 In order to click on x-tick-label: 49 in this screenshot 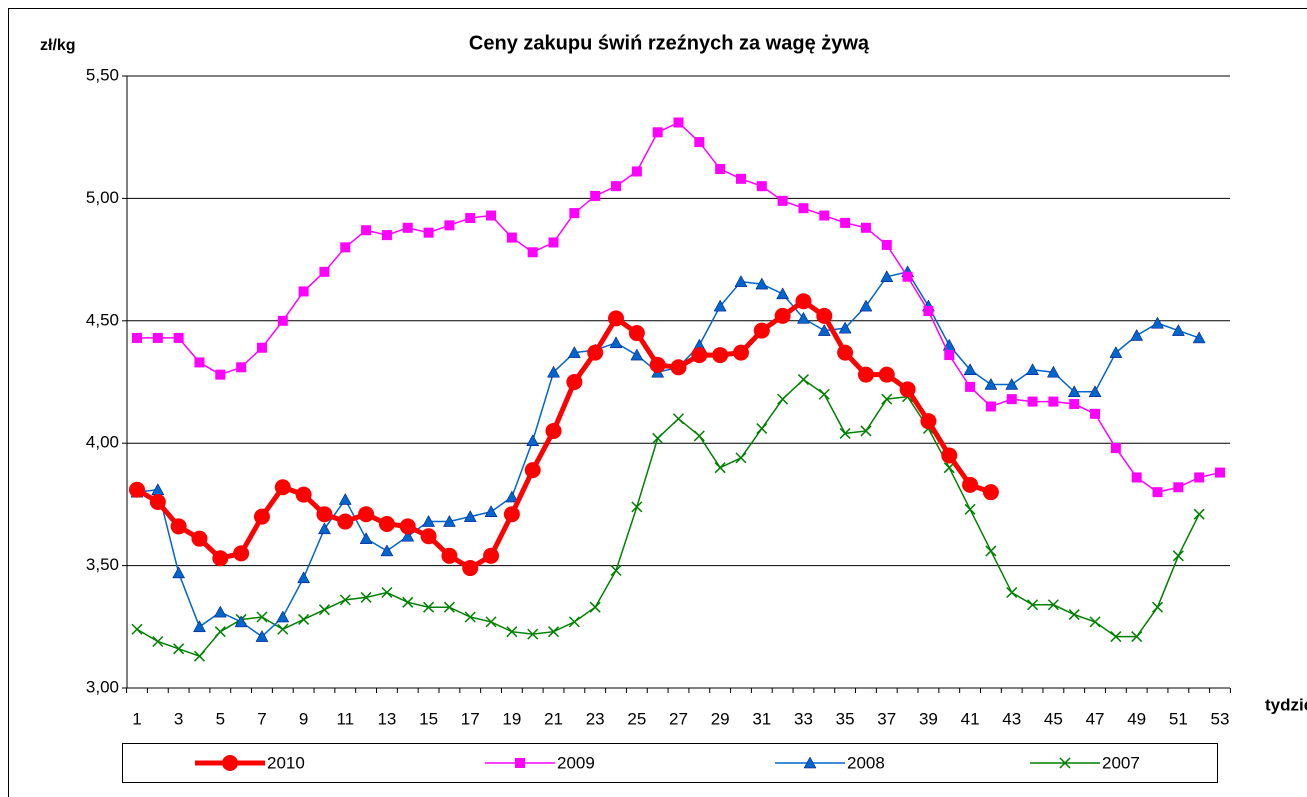, I will do `click(1136, 718)`.